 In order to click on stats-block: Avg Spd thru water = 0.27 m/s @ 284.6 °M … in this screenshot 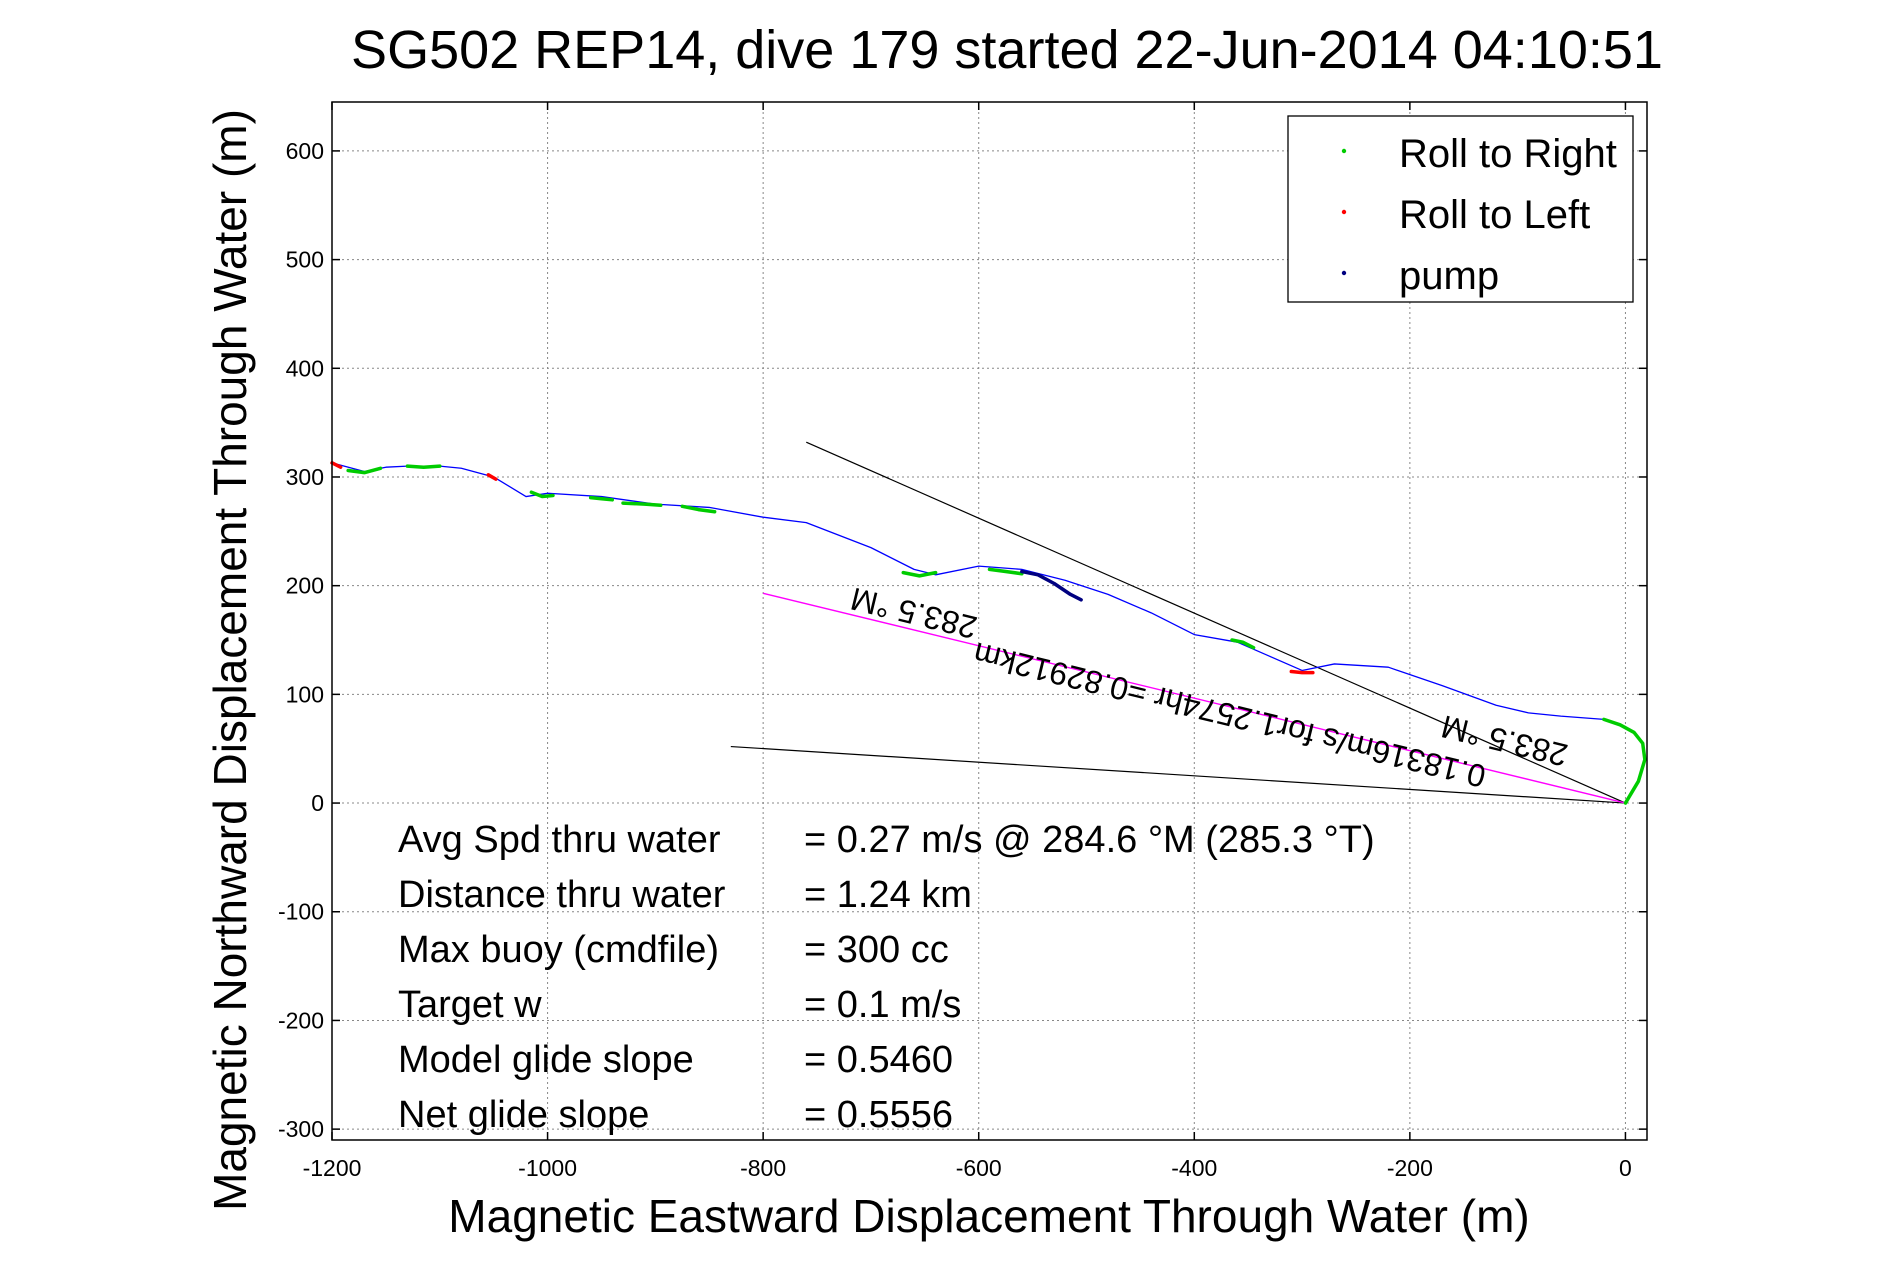, I will do `click(886, 977)`.